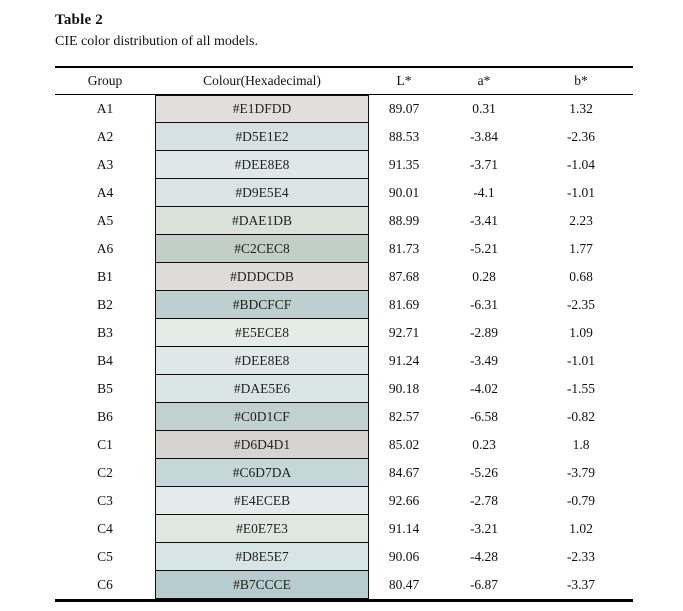 This screenshot has width=683, height=611. I want to click on a-value-cell: -4.28, so click(484, 556).